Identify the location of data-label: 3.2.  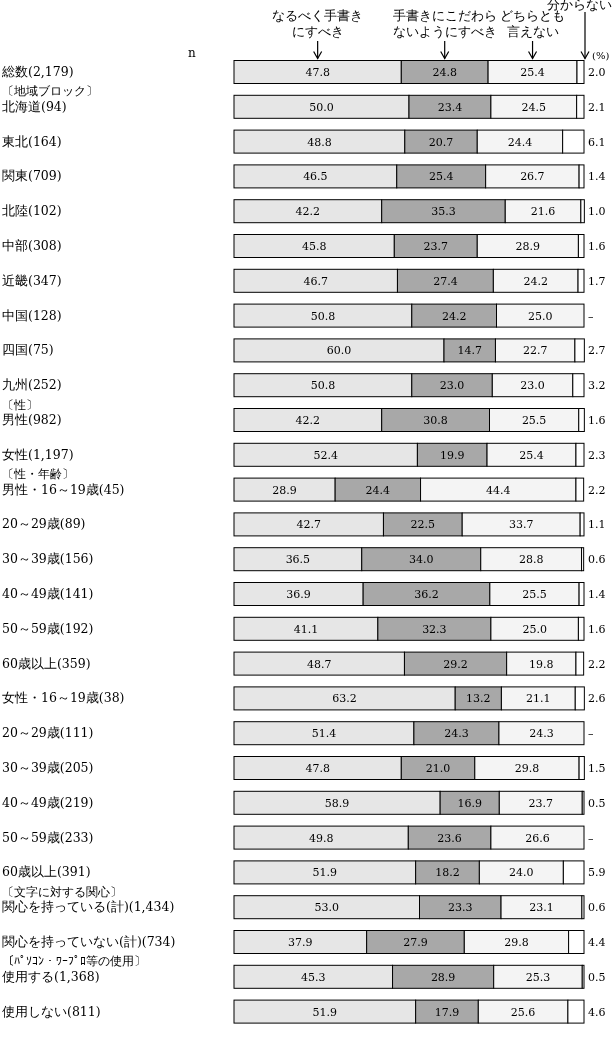
(597, 386).